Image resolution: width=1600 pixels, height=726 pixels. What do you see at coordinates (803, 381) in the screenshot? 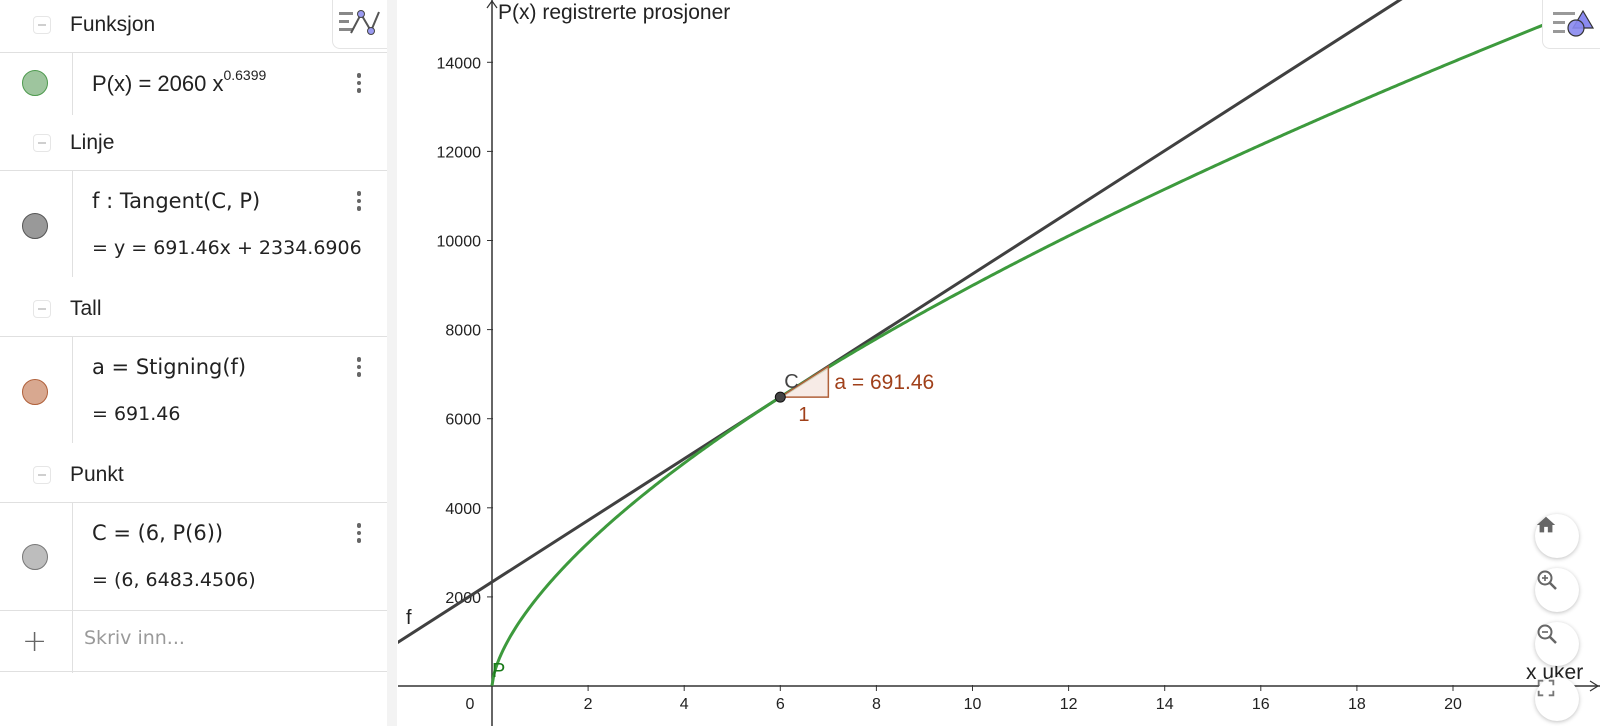
I see `slope-triangle` at bounding box center [803, 381].